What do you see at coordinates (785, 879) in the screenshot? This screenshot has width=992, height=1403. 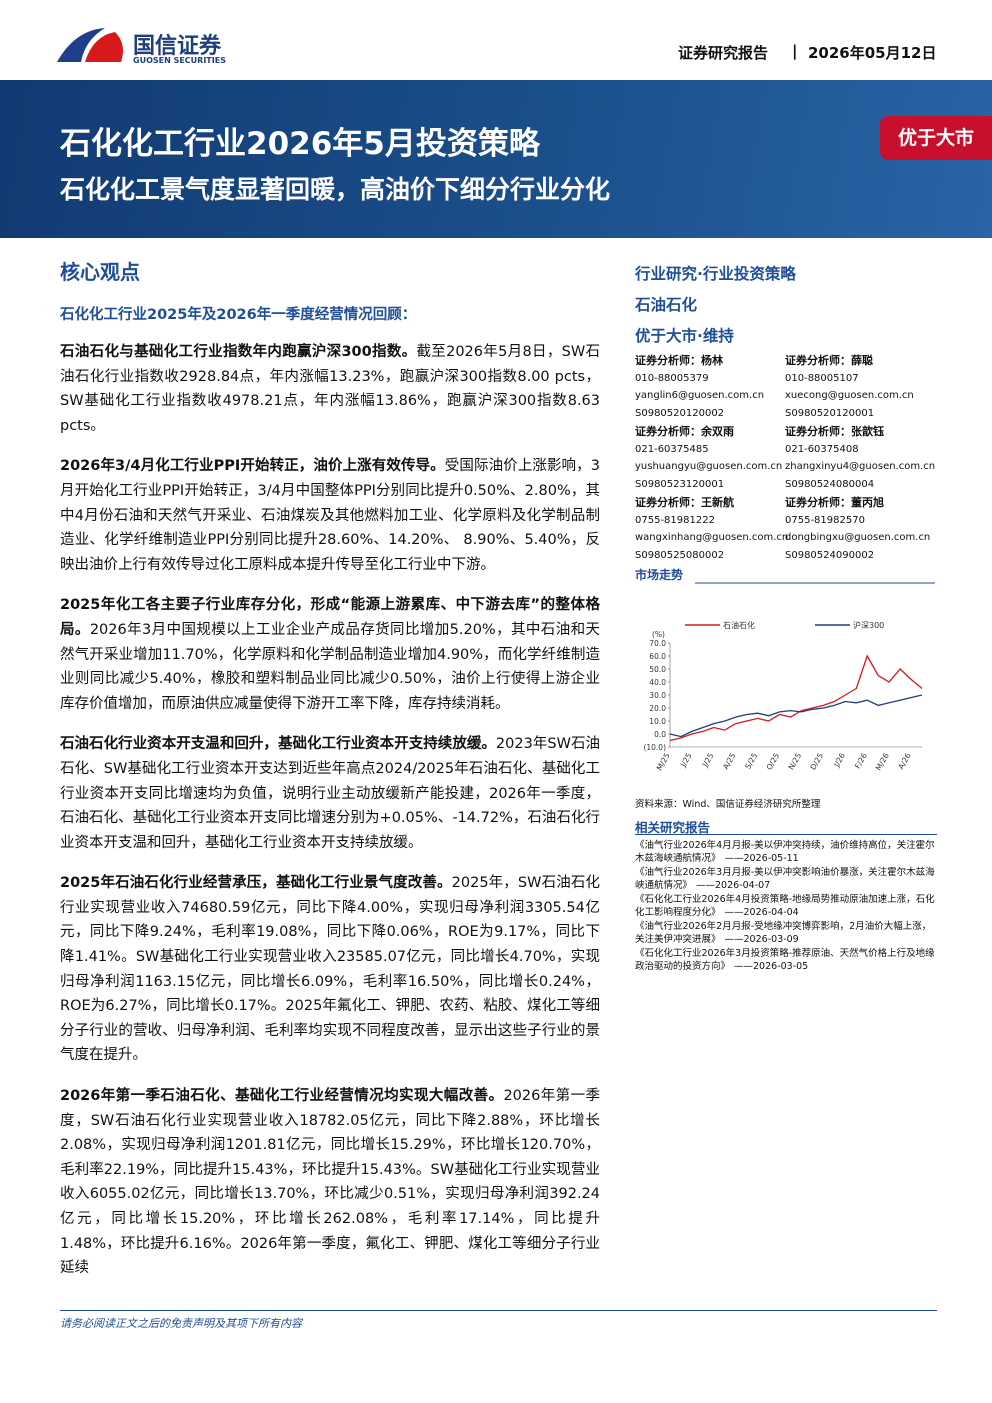 I see `related-title: 《油气行业2026年3月月报-美以伊冲突影响油价暴涨，关注霍尔木兹海峡通航情况》` at bounding box center [785, 879].